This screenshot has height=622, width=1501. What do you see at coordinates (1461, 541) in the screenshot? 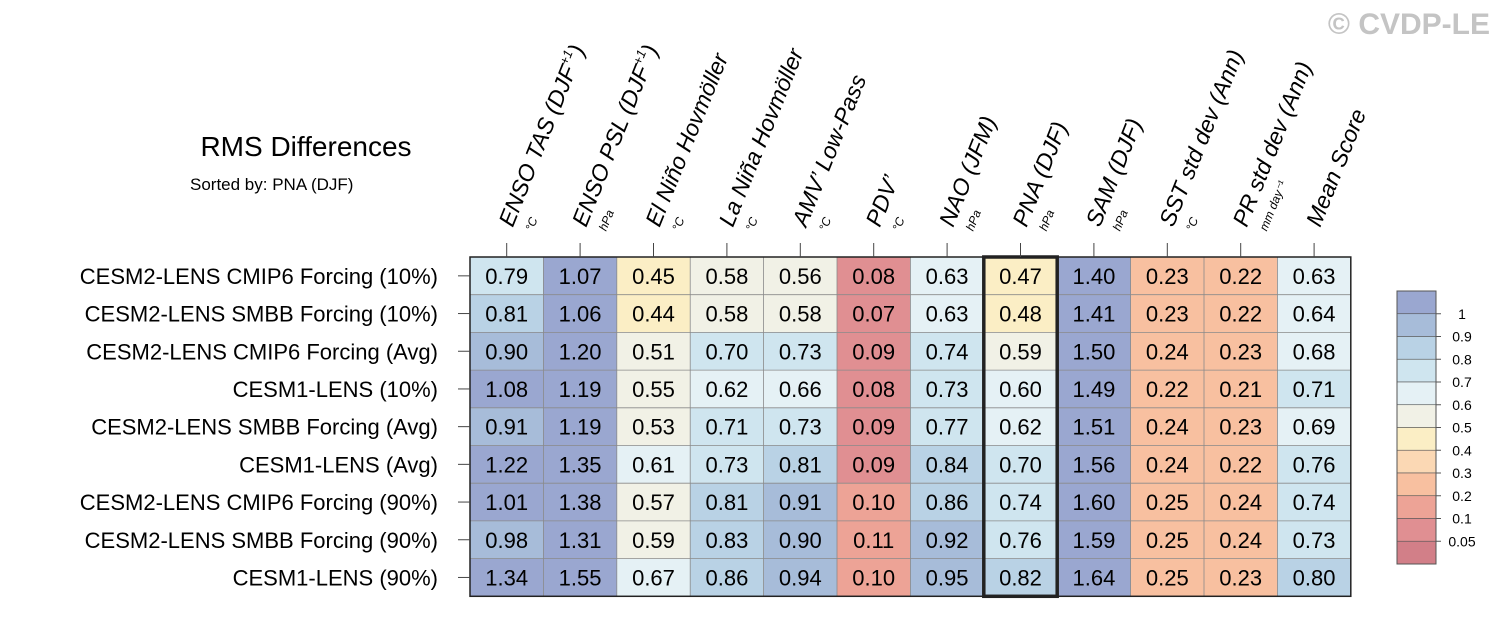
I see `colorbar-label: 0.05` at bounding box center [1461, 541].